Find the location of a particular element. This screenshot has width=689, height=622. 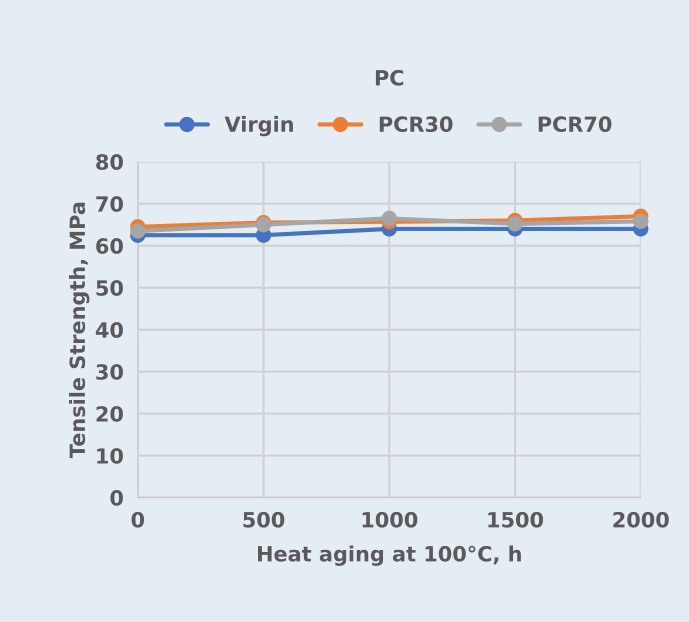

x-tick-label: 2000 is located at coordinates (641, 520).